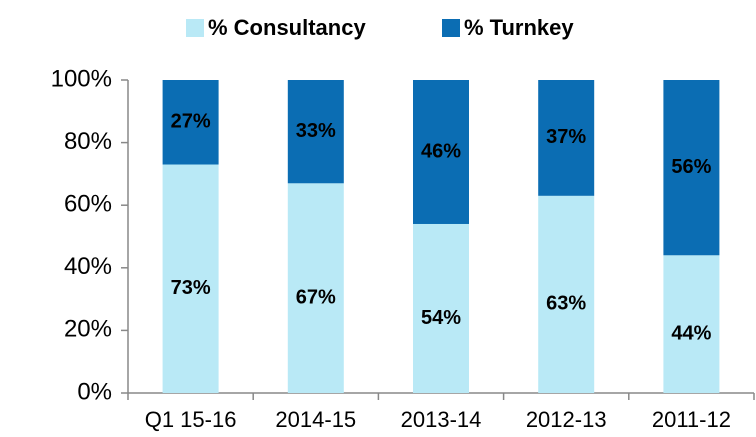  I want to click on y-tick-label: 100%, so click(81, 78).